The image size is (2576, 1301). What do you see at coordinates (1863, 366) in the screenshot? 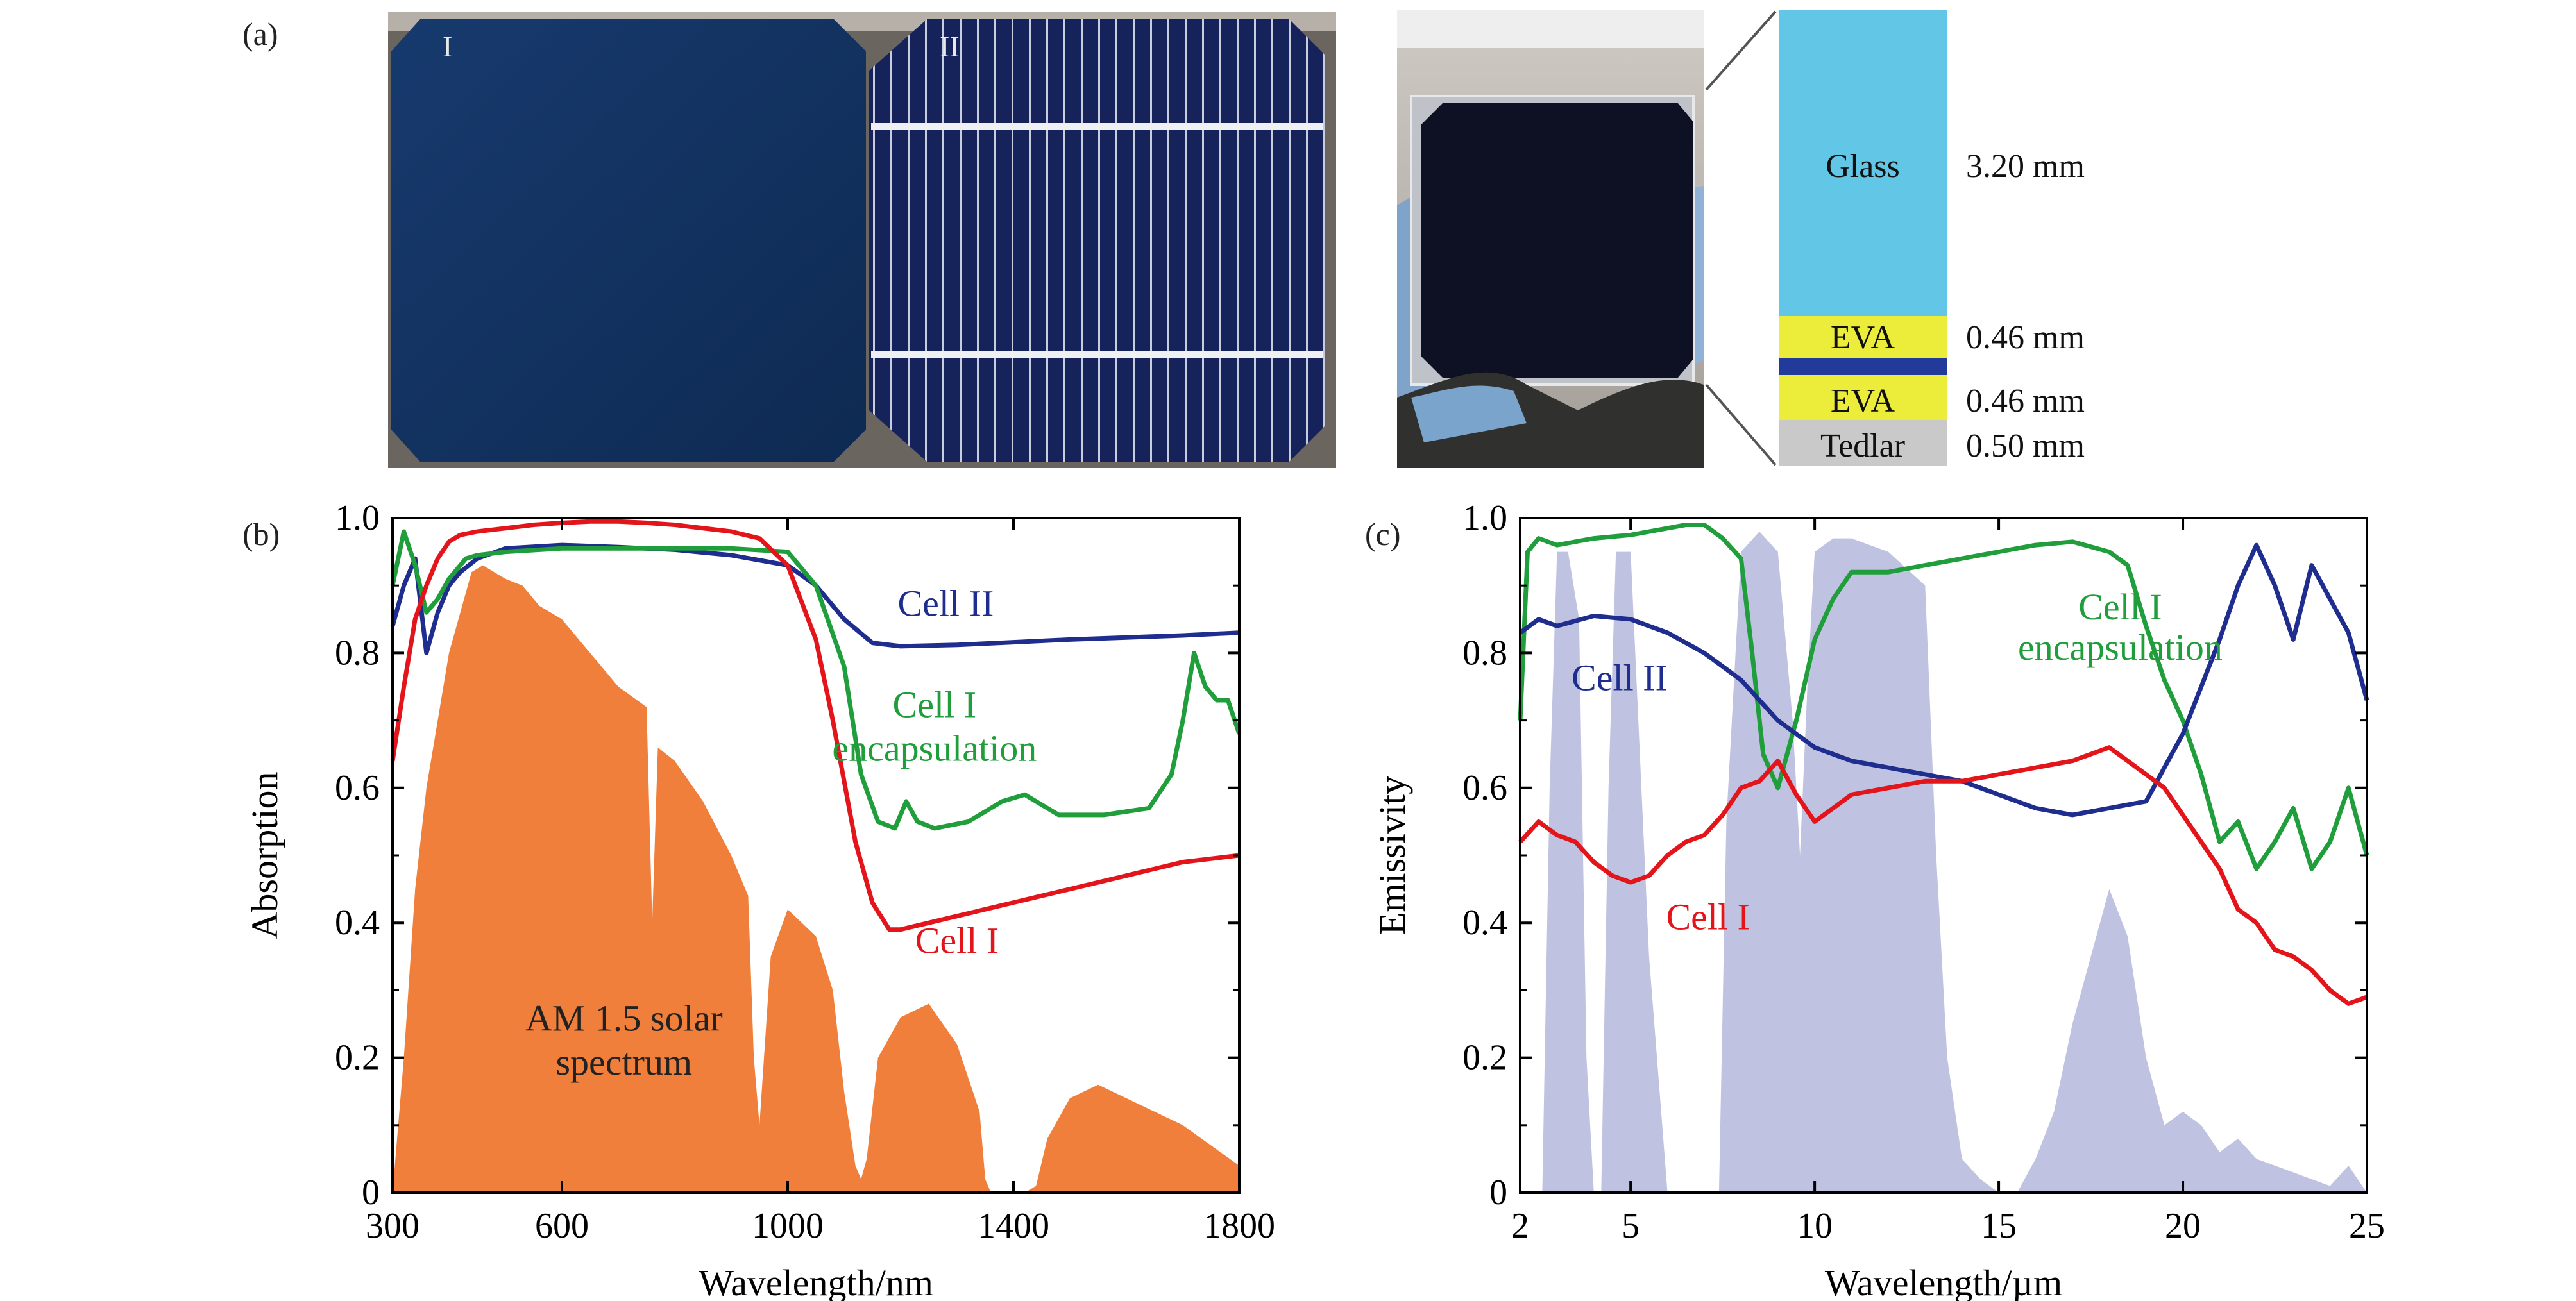
I see `layer-cell` at bounding box center [1863, 366].